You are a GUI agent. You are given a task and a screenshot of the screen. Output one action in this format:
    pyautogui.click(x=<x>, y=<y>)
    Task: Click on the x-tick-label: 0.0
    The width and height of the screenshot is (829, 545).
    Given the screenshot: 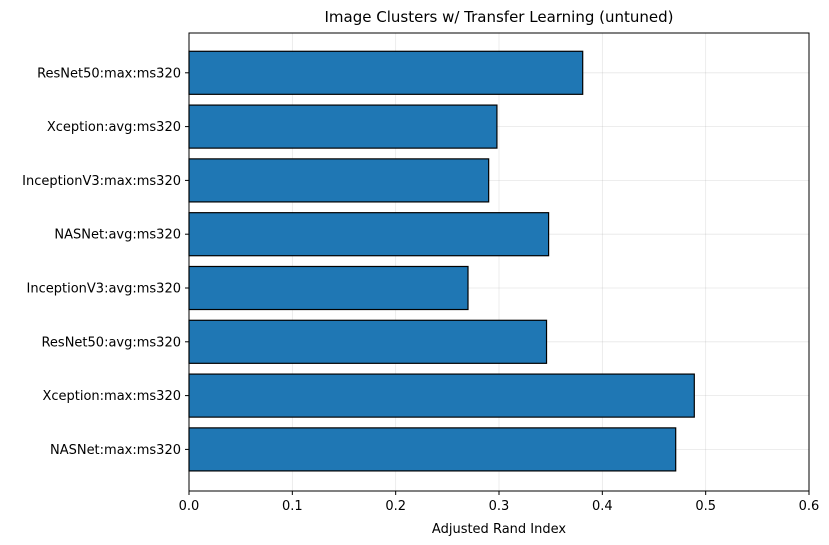 What is the action you would take?
    pyautogui.click(x=189, y=506)
    